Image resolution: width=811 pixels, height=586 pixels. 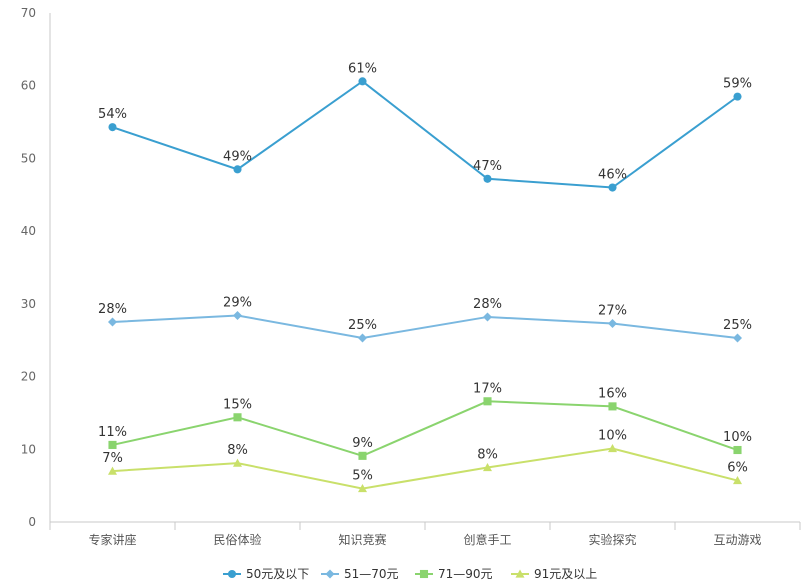 I want to click on data-label: 6%, so click(x=737, y=468).